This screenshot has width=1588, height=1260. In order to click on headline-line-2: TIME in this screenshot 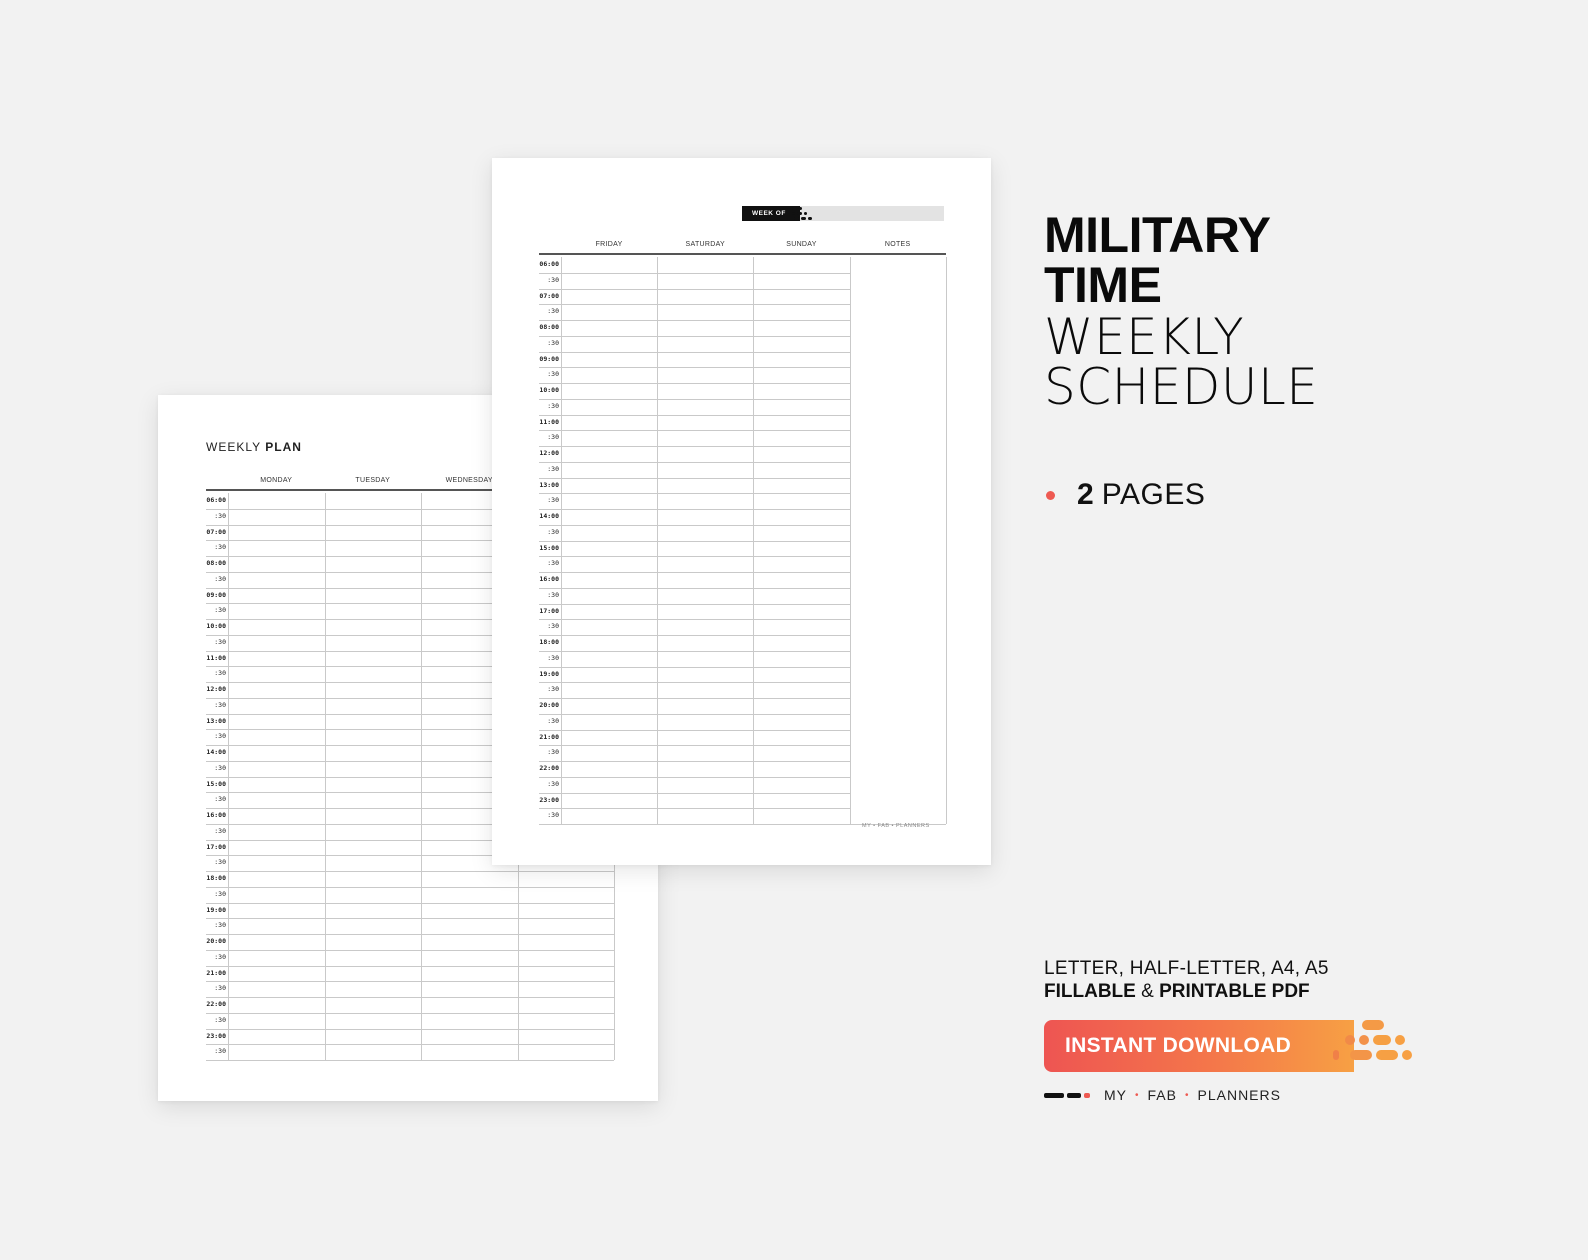, I will do `click(1103, 285)`.